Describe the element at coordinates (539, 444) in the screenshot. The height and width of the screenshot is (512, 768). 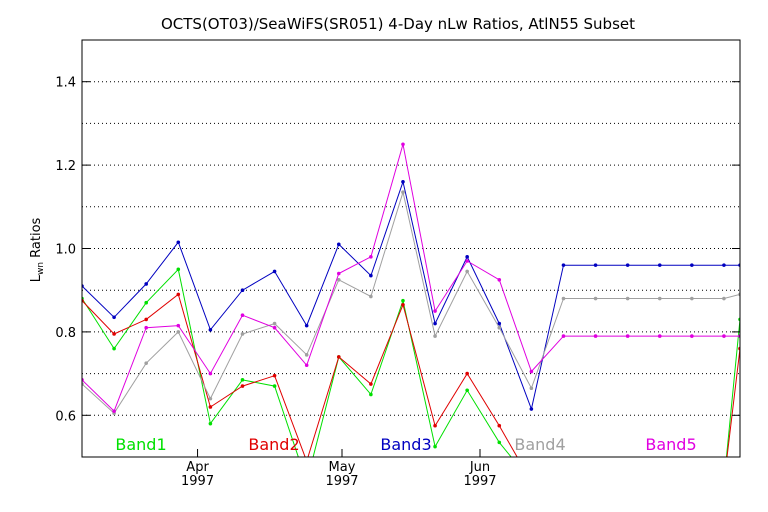
I see `legend-entry-band4: Band4` at that location.